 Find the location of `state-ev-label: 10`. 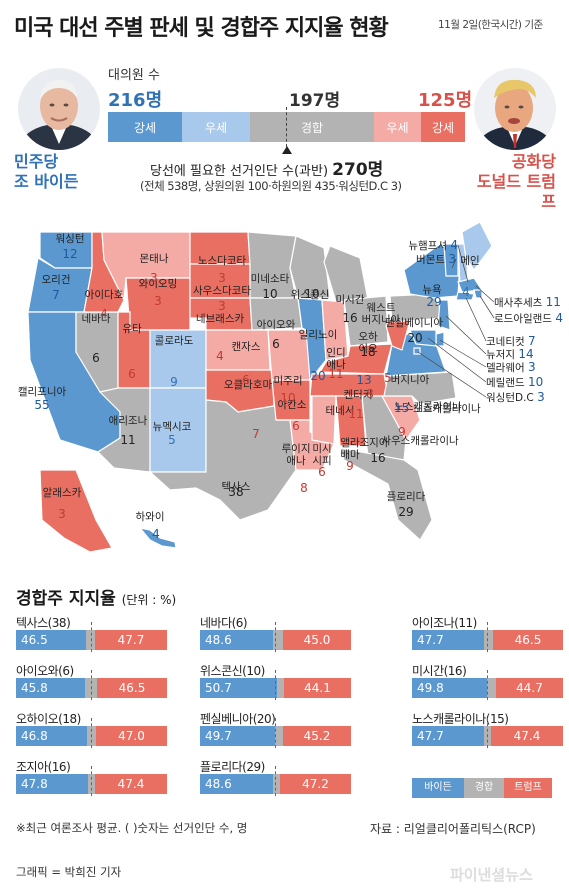

state-ev-label: 10 is located at coordinates (535, 382).